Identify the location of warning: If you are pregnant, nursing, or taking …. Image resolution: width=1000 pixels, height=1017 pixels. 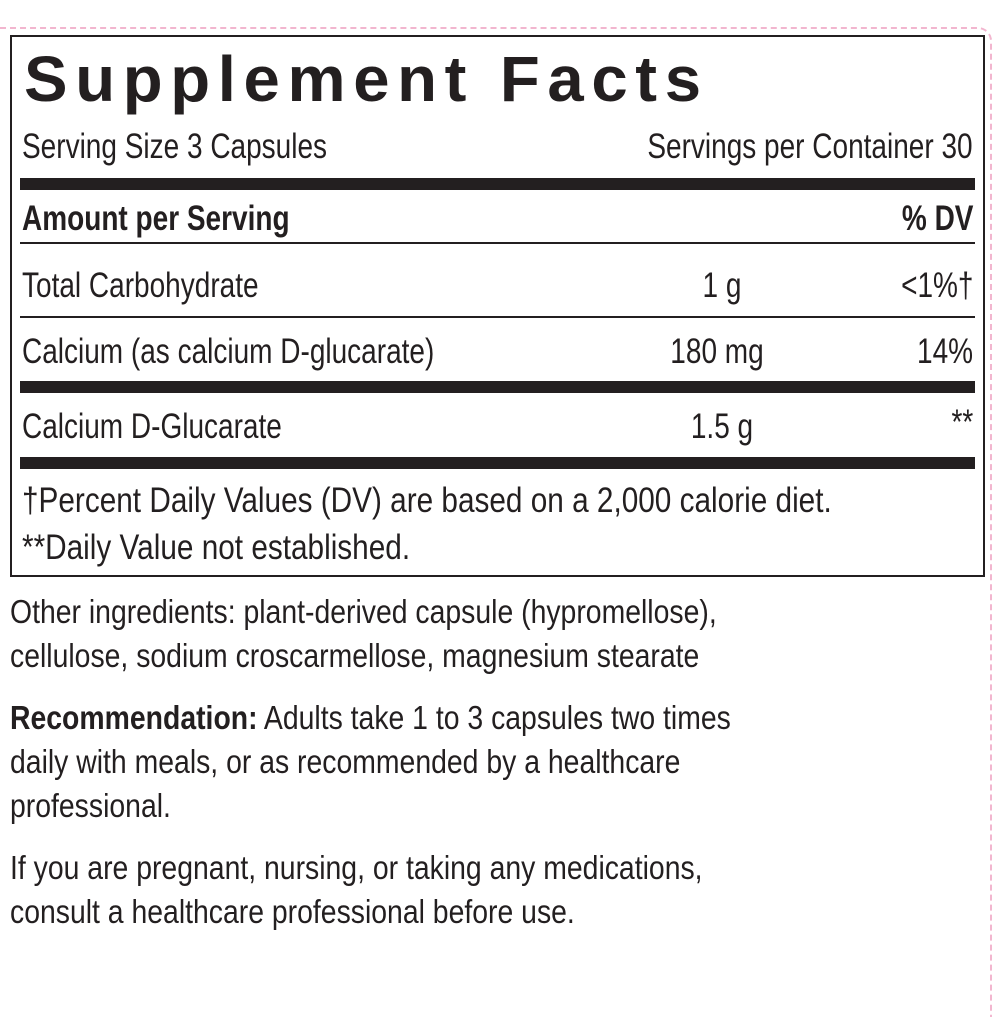
(356, 890).